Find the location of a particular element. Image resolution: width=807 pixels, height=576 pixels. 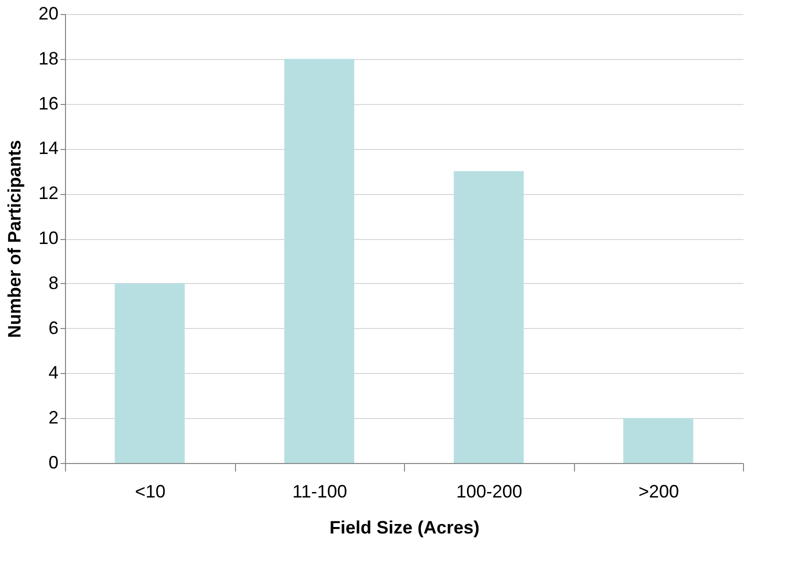

x-tick-label: 100-200 is located at coordinates (489, 492).